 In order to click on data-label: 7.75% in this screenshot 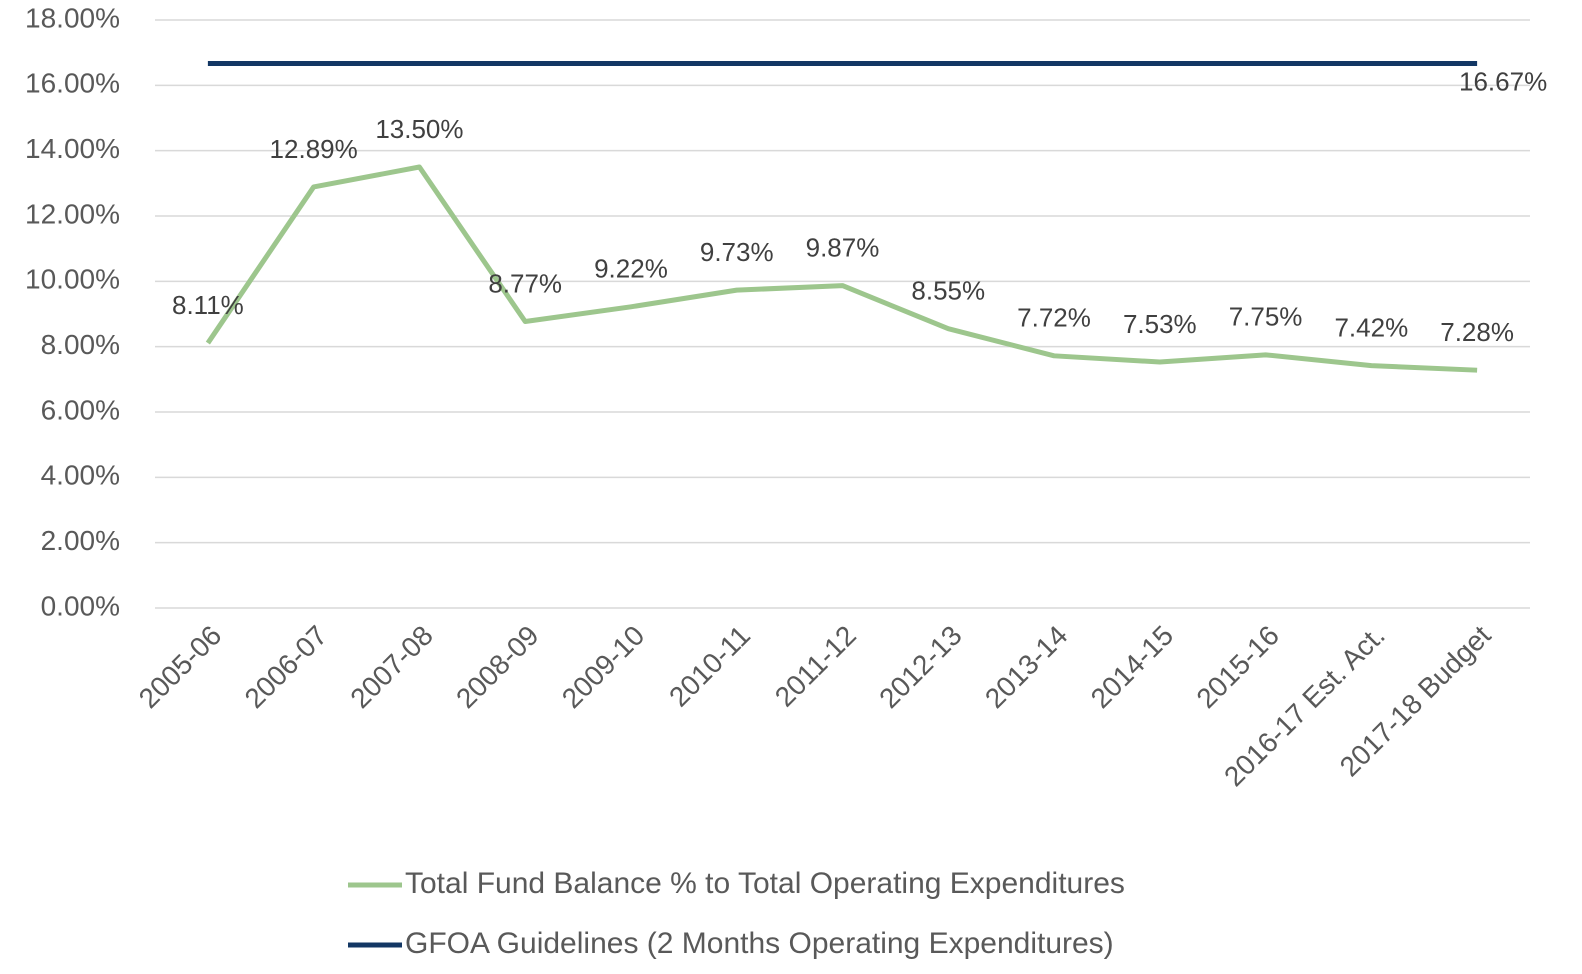, I will do `click(1266, 317)`.